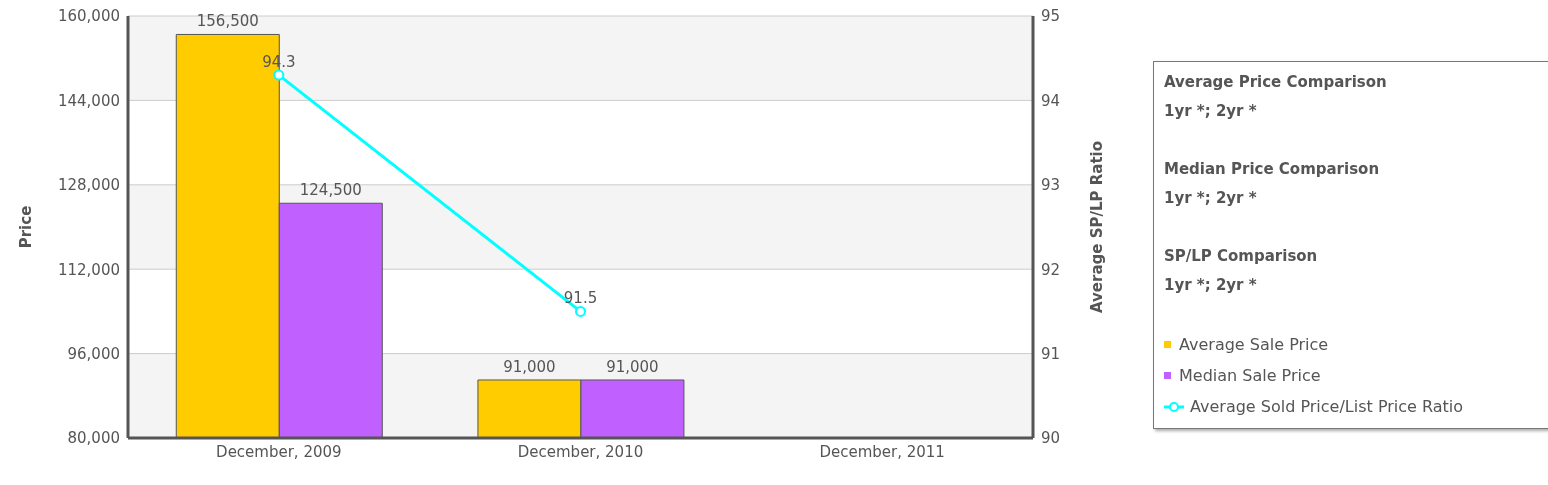 This screenshot has width=1548, height=485. What do you see at coordinates (279, 451) in the screenshot?
I see `x-tick-label: December, 2009` at bounding box center [279, 451].